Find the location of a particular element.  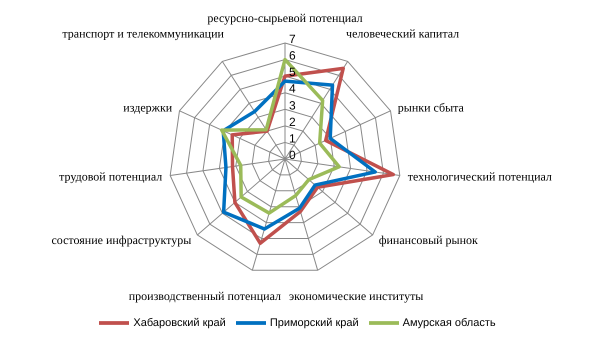

y-tick-label: 3 is located at coordinates (292, 105).